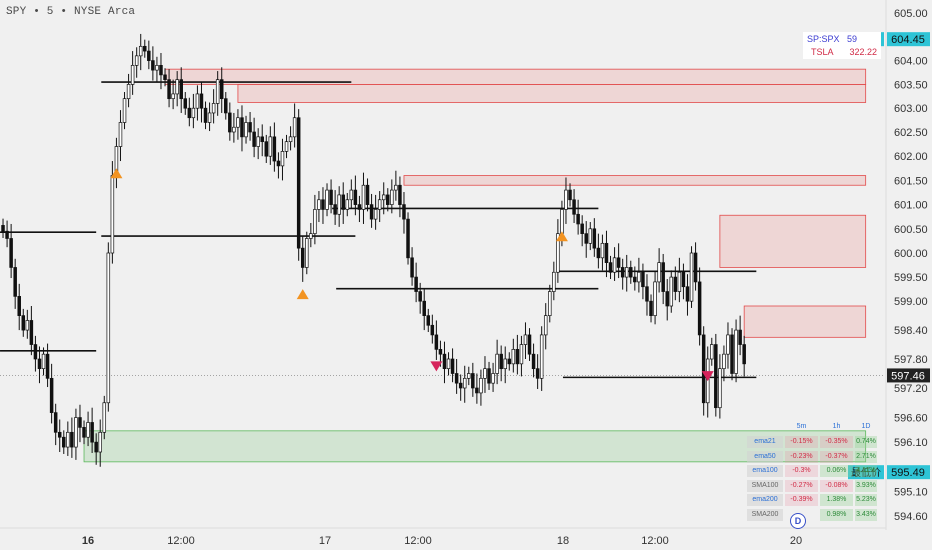 This screenshot has height=550, width=932. I want to click on time-tick-label: 20, so click(796, 541).